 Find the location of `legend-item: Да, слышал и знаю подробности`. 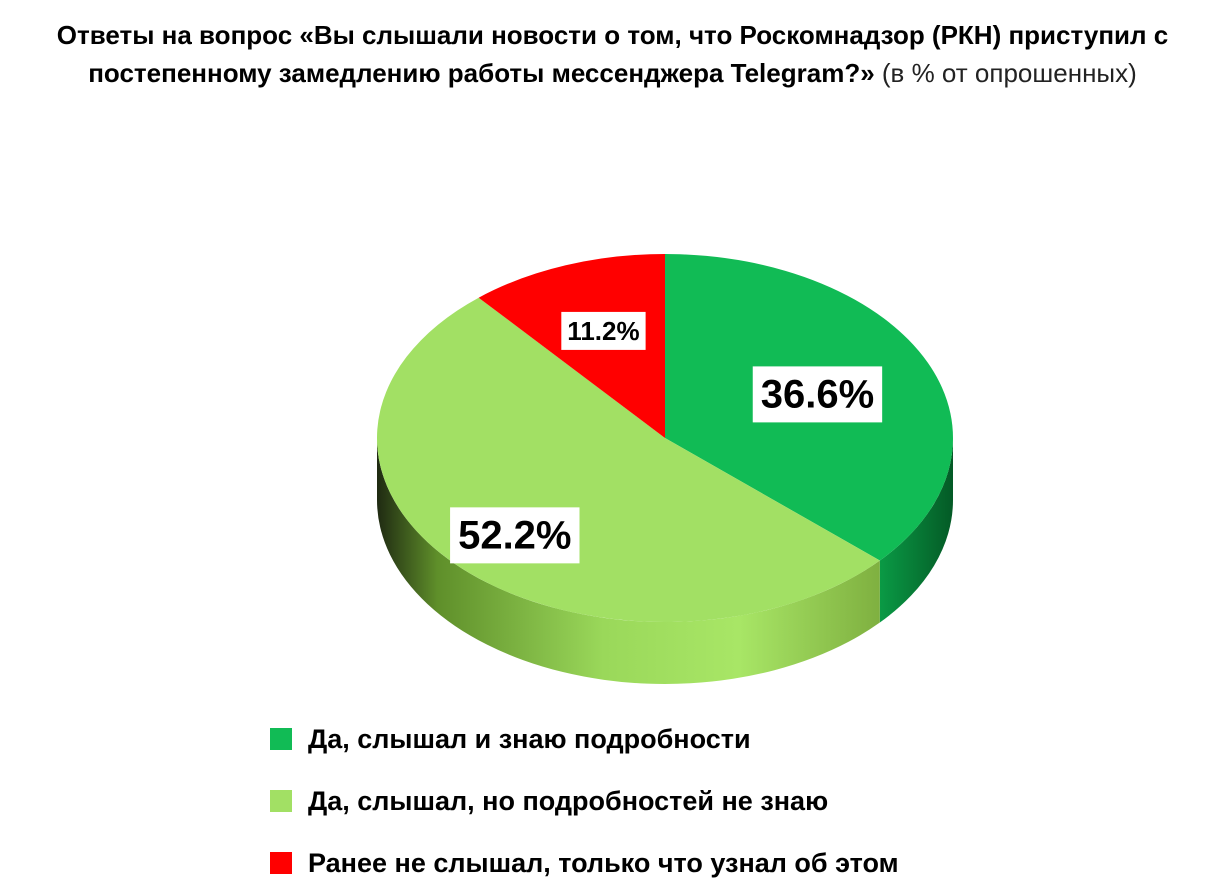

legend-item: Да, слышал и знаю подробности is located at coordinates (584, 739).